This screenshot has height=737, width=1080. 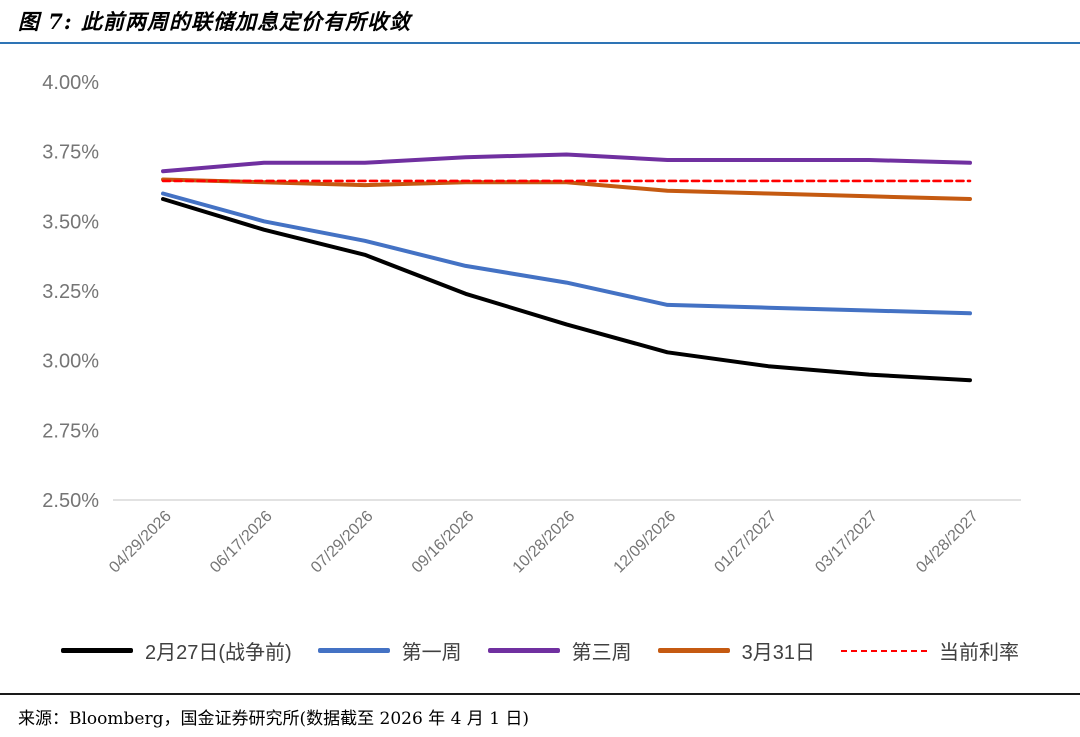 What do you see at coordinates (693, 650) in the screenshot?
I see `legend-swatch-orange-line` at bounding box center [693, 650].